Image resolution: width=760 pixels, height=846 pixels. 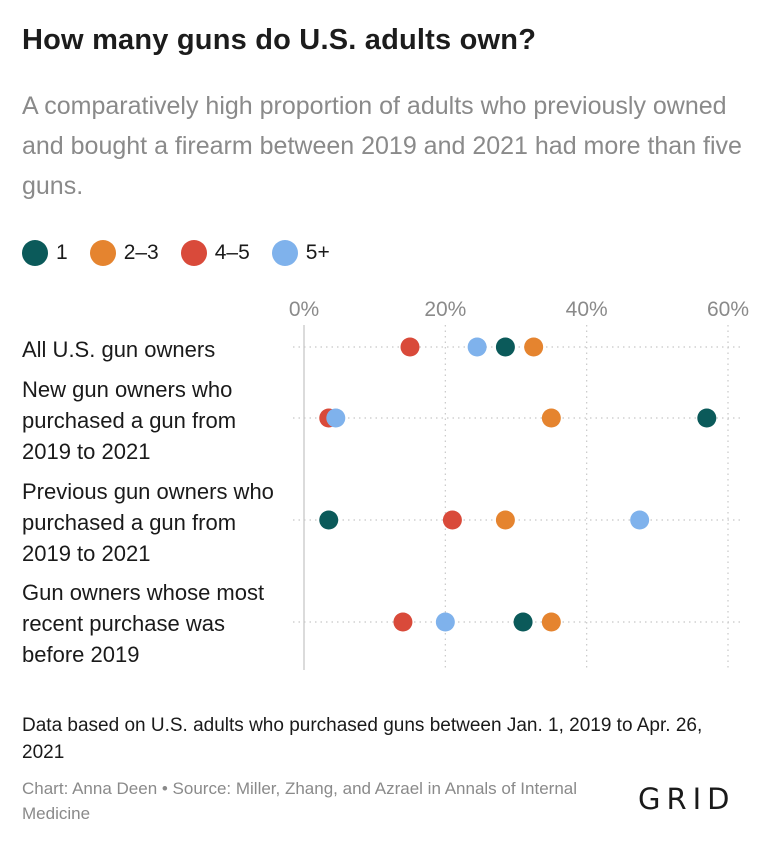 I want to click on legend: 1 2–3 4–5 5+, so click(x=187, y=253).